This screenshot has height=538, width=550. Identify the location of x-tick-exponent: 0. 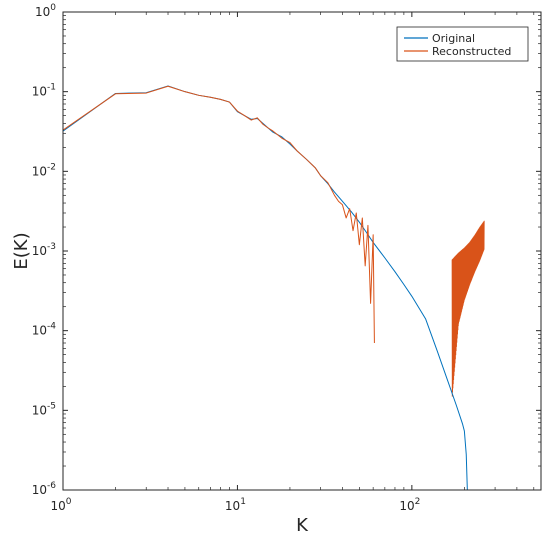
(69, 502).